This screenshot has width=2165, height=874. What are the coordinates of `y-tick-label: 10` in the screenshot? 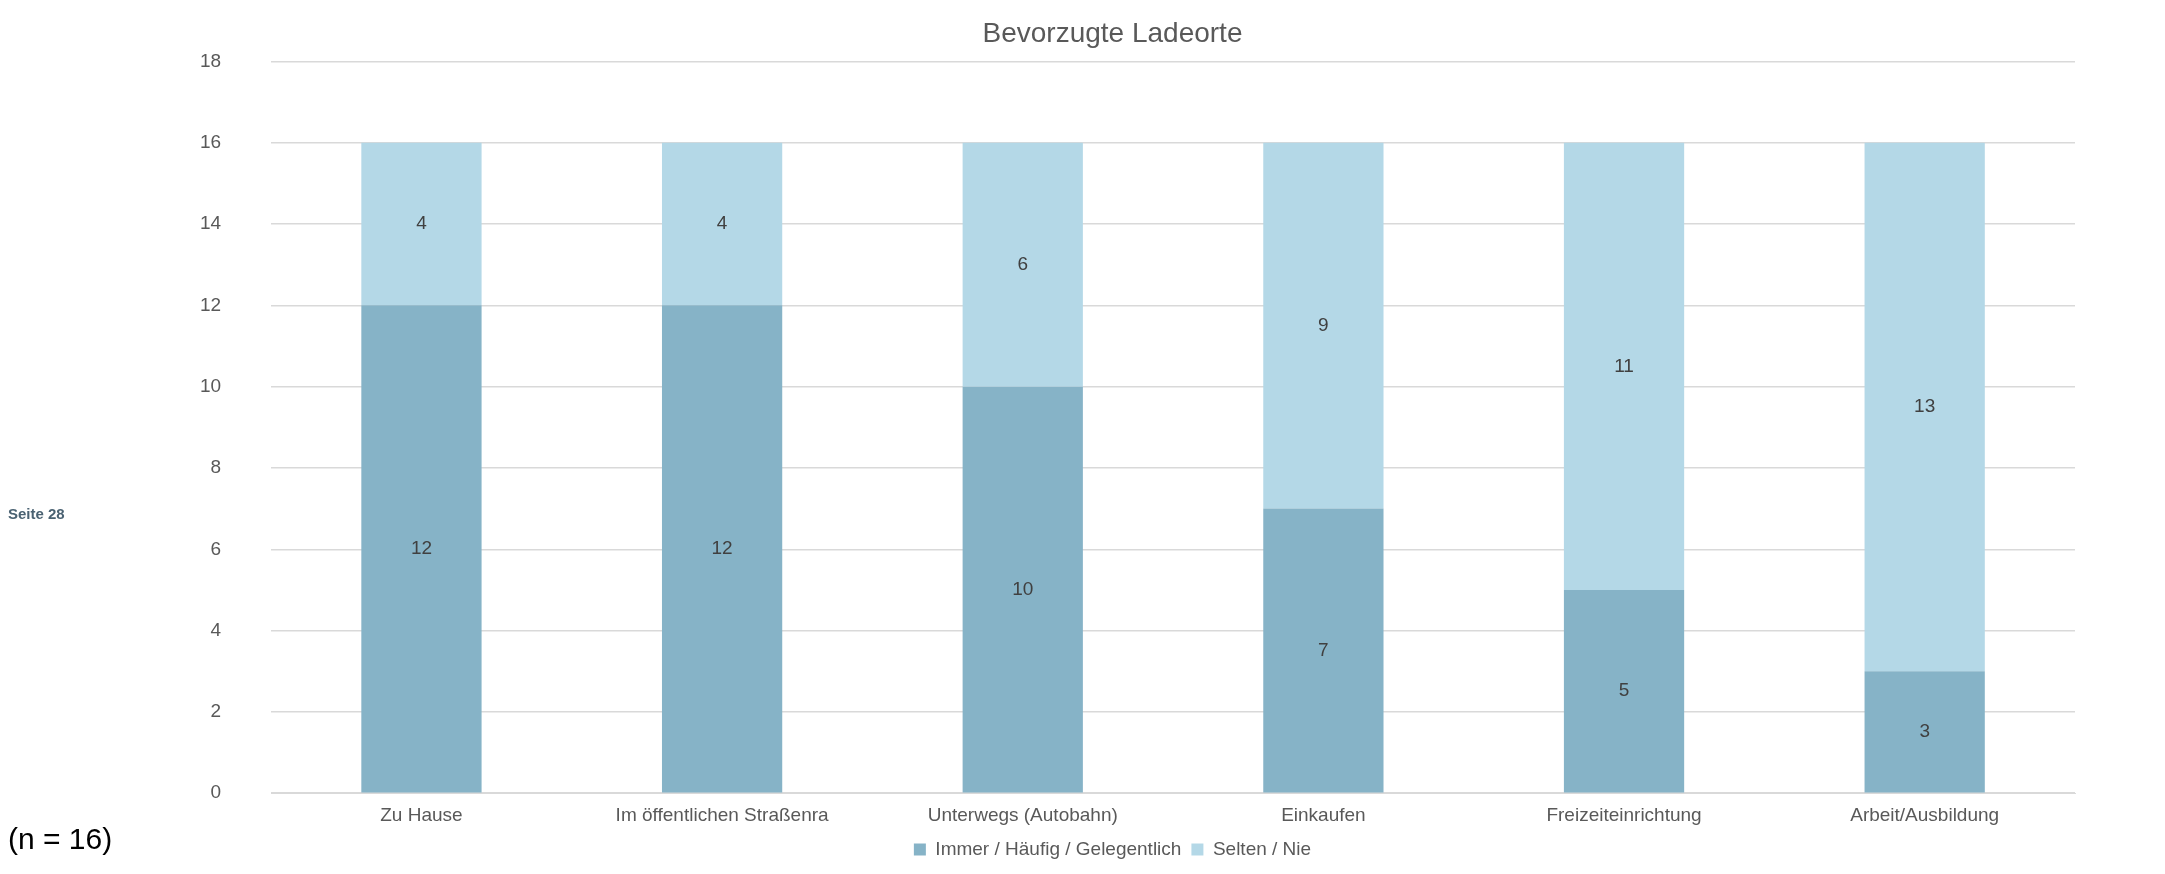 It's located at (210, 385).